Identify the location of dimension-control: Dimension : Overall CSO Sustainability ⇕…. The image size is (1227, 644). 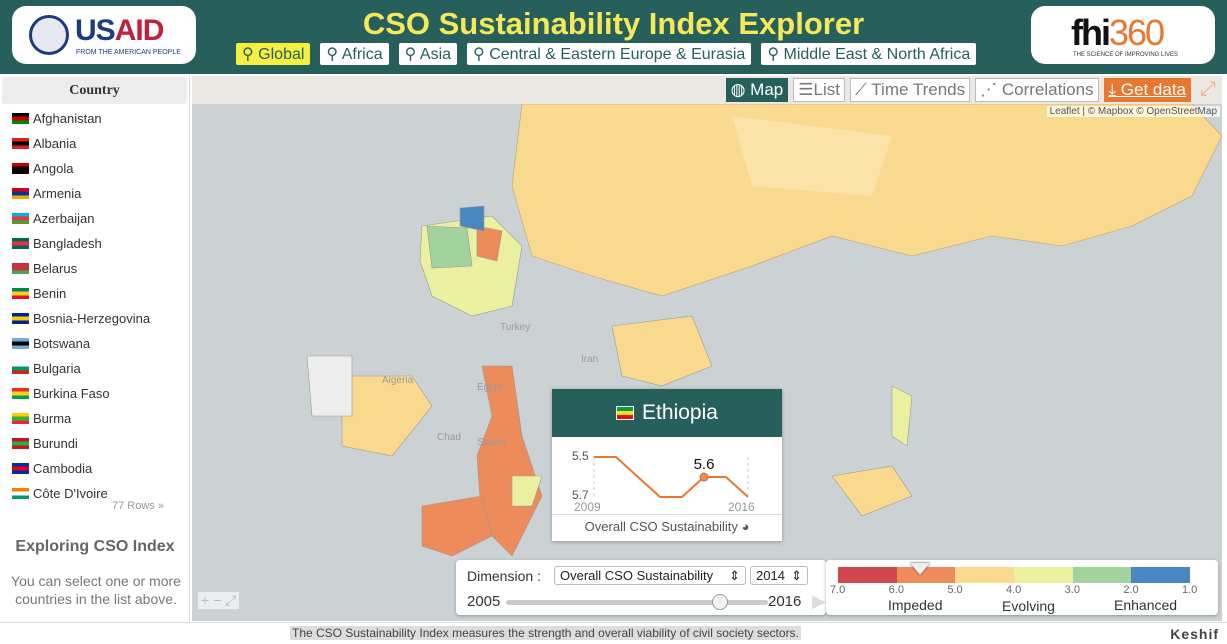
(641, 587).